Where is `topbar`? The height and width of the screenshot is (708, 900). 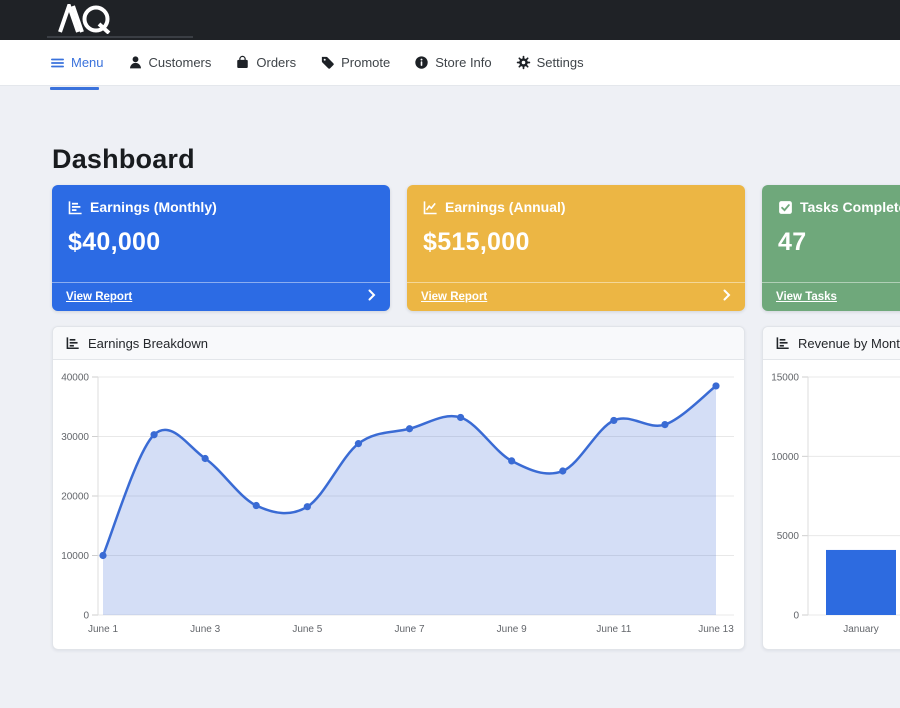 topbar is located at coordinates (450, 20).